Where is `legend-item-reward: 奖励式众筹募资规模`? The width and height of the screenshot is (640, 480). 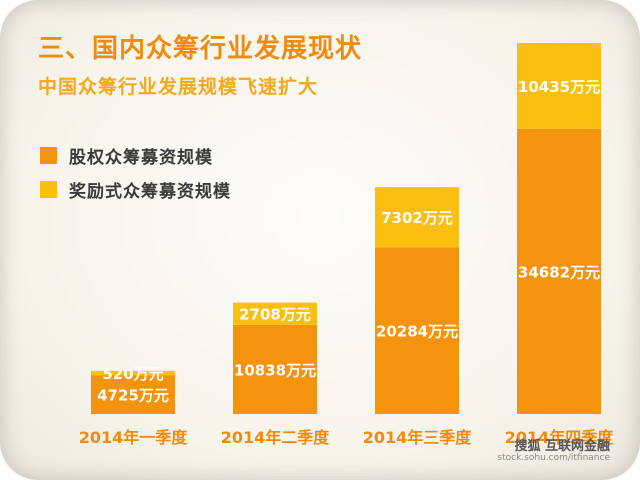
legend-item-reward: 奖励式众筹募资规模 is located at coordinates (135, 189).